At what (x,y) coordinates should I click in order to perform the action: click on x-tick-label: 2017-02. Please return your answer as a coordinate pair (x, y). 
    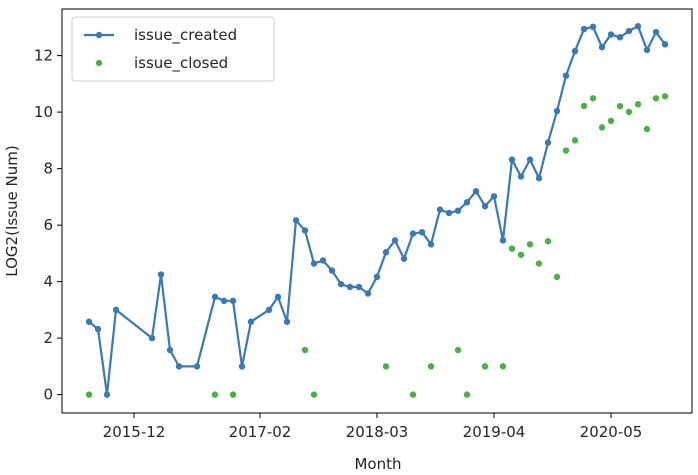
    Looking at the image, I should click on (260, 432).